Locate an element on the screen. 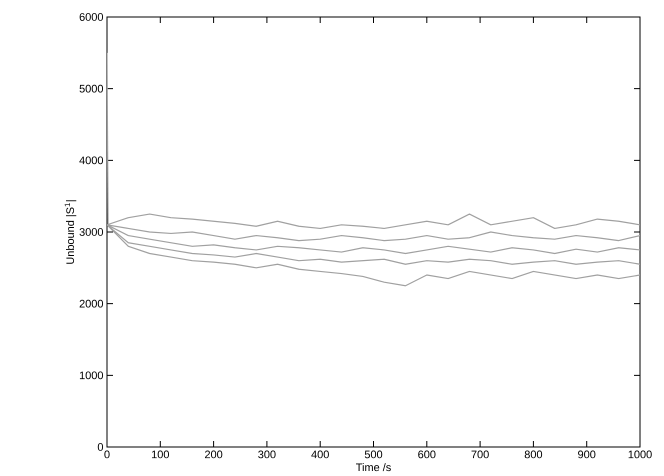  x-tick-label: 500 is located at coordinates (373, 454).